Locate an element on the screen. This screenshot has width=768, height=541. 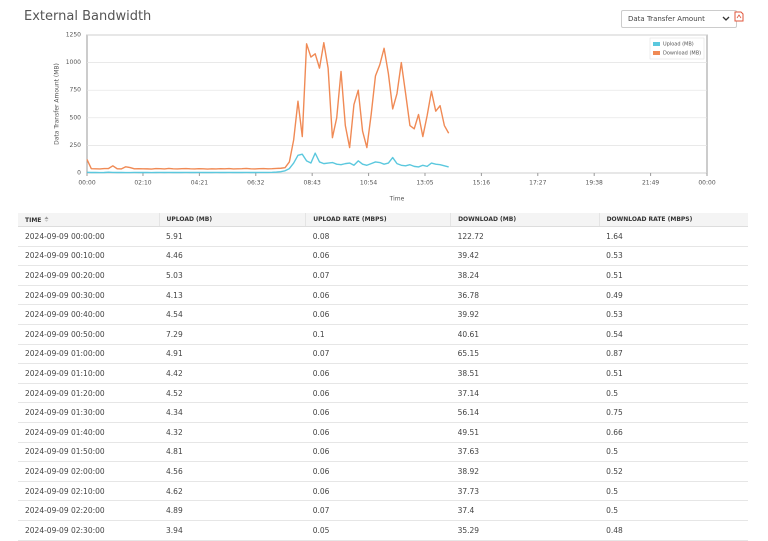
series-line is located at coordinates (268, 106).